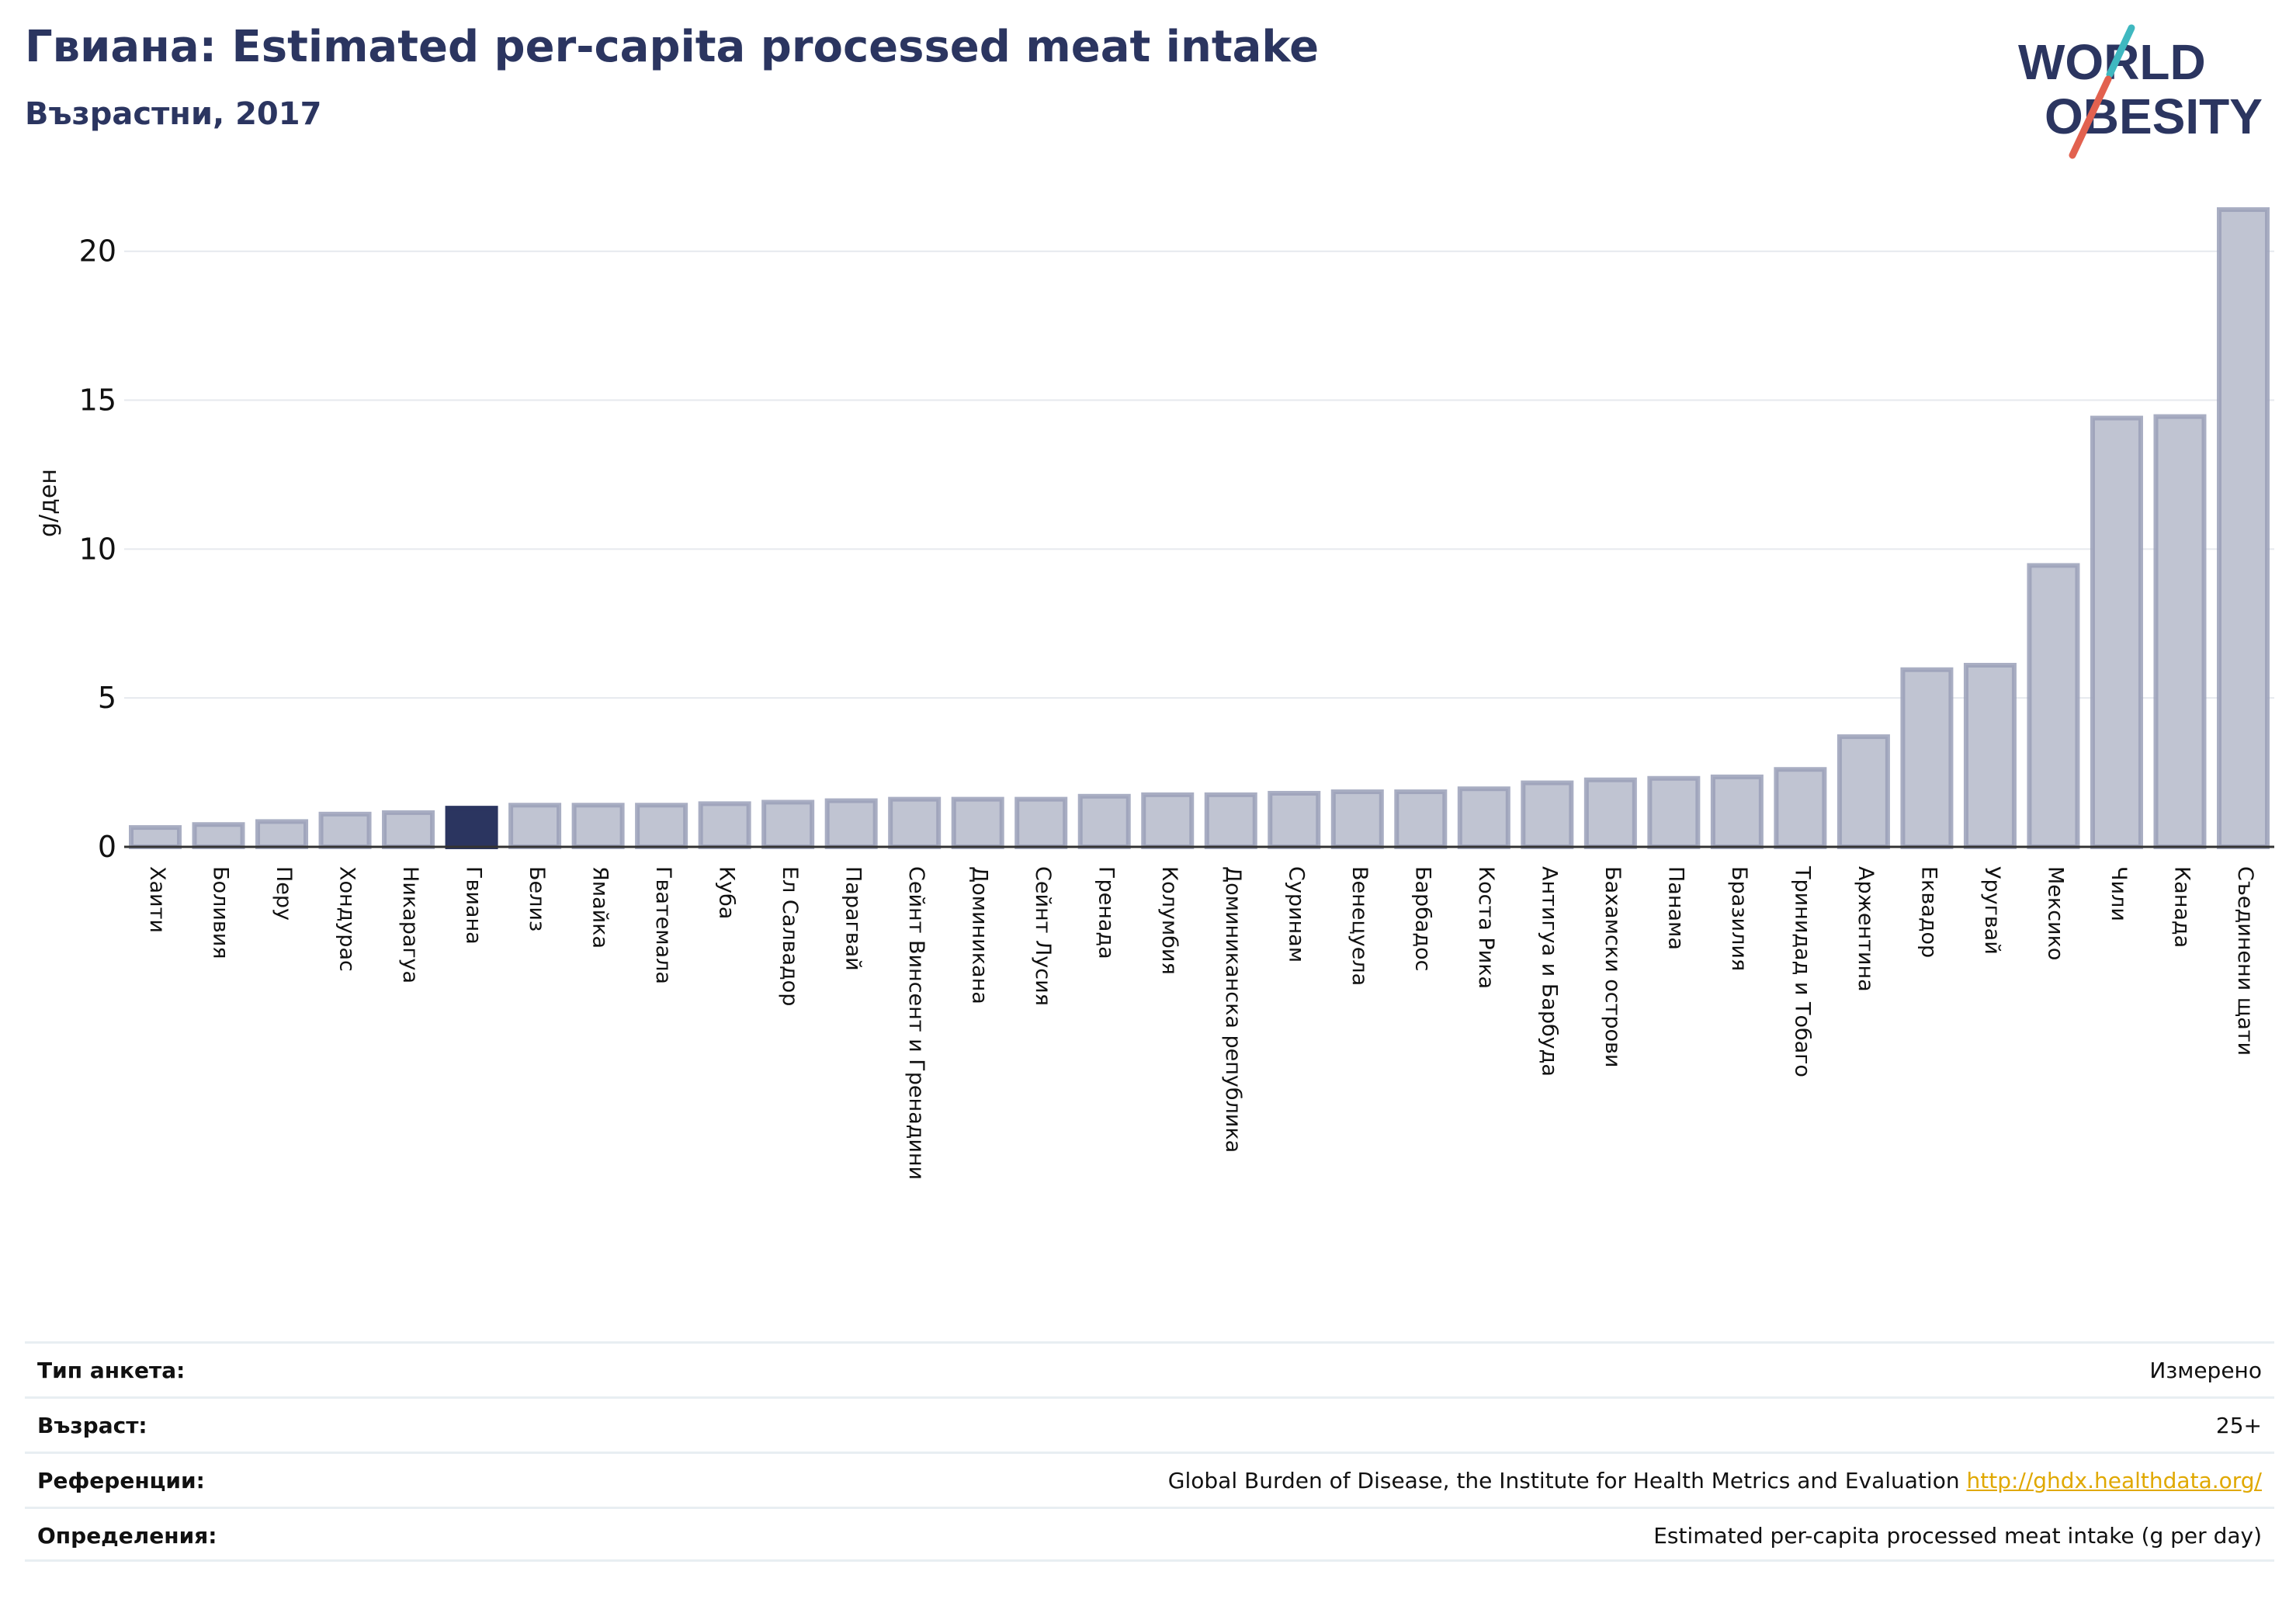 The height and width of the screenshot is (1599, 2296). Describe the element at coordinates (2140, 91) in the screenshot. I see `world-obesity-logo: WORLD OBESITY` at that location.